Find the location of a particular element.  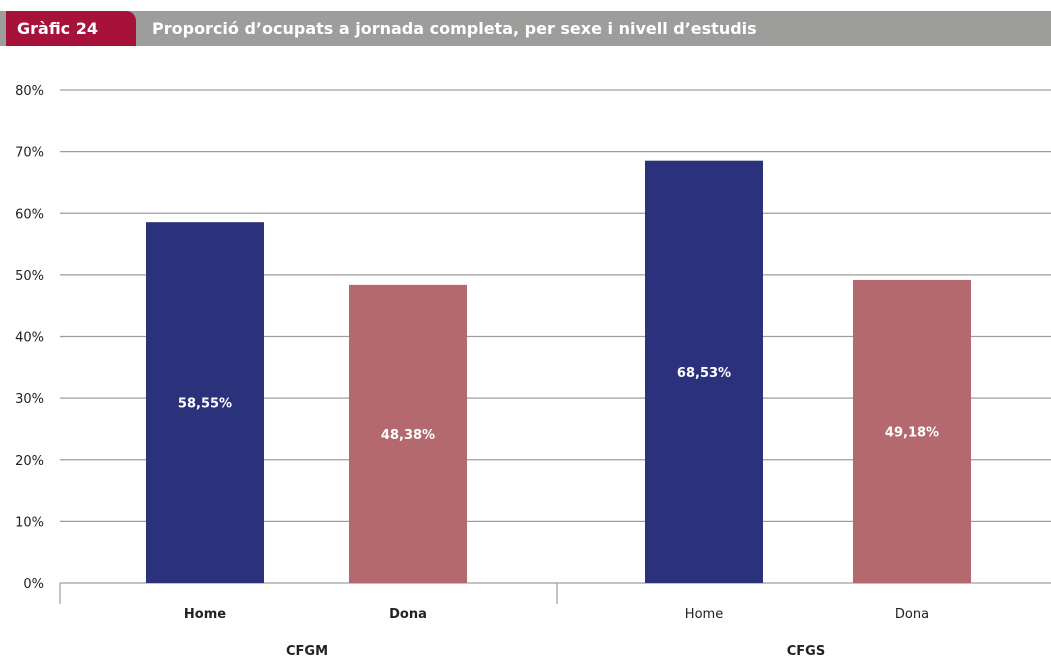

x-group-label: CFGS is located at coordinates (806, 651).